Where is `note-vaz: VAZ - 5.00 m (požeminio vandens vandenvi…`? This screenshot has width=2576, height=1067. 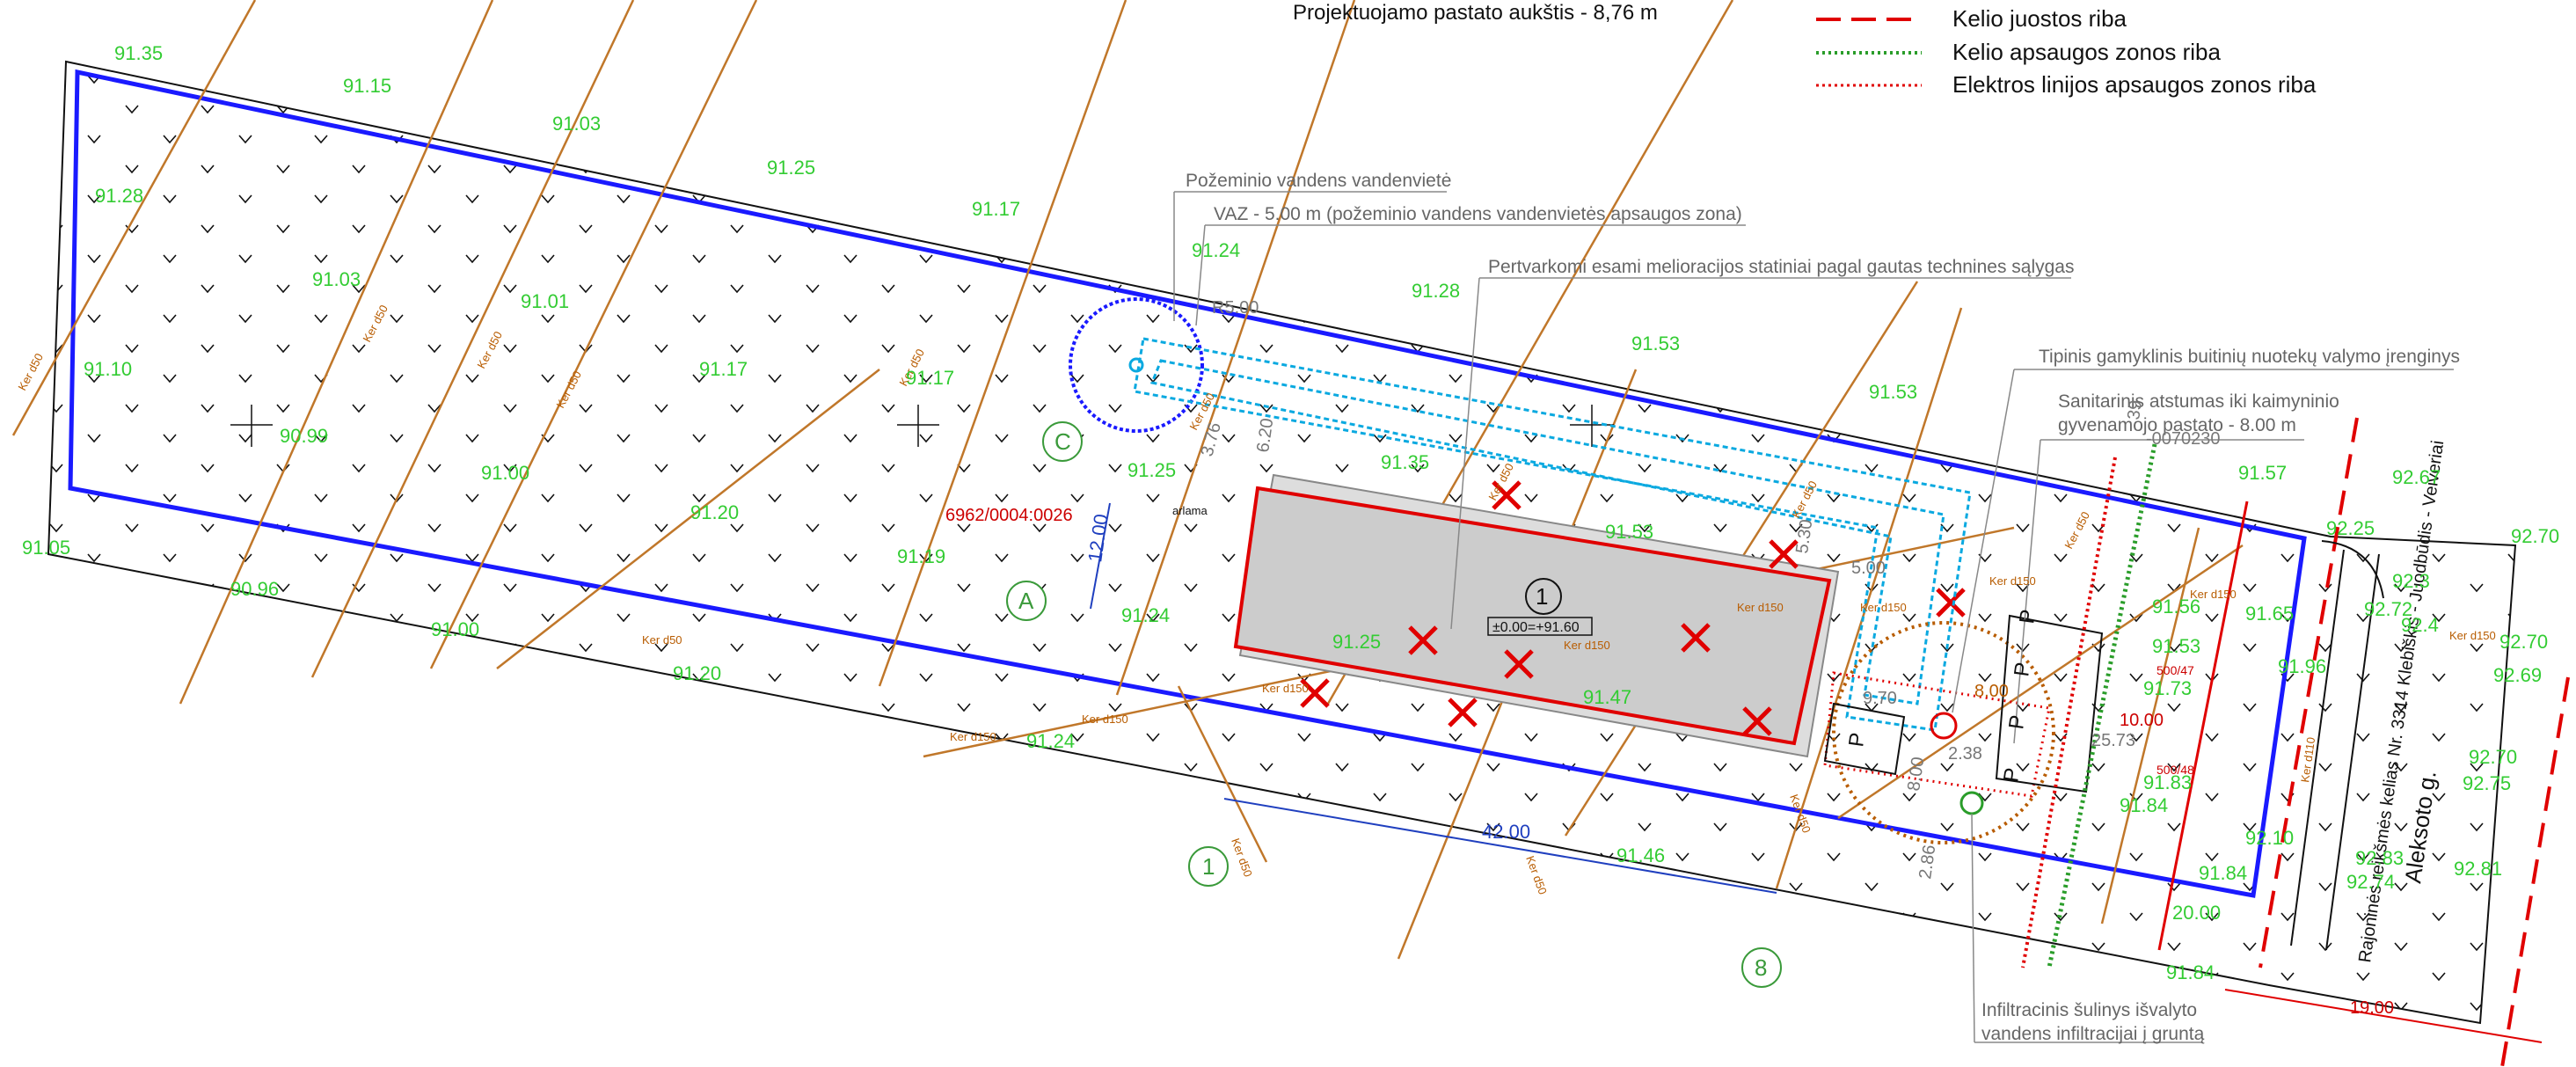
note-vaz: VAZ - 5.00 m (požeminio vandens vandenvi… is located at coordinates (1478, 214).